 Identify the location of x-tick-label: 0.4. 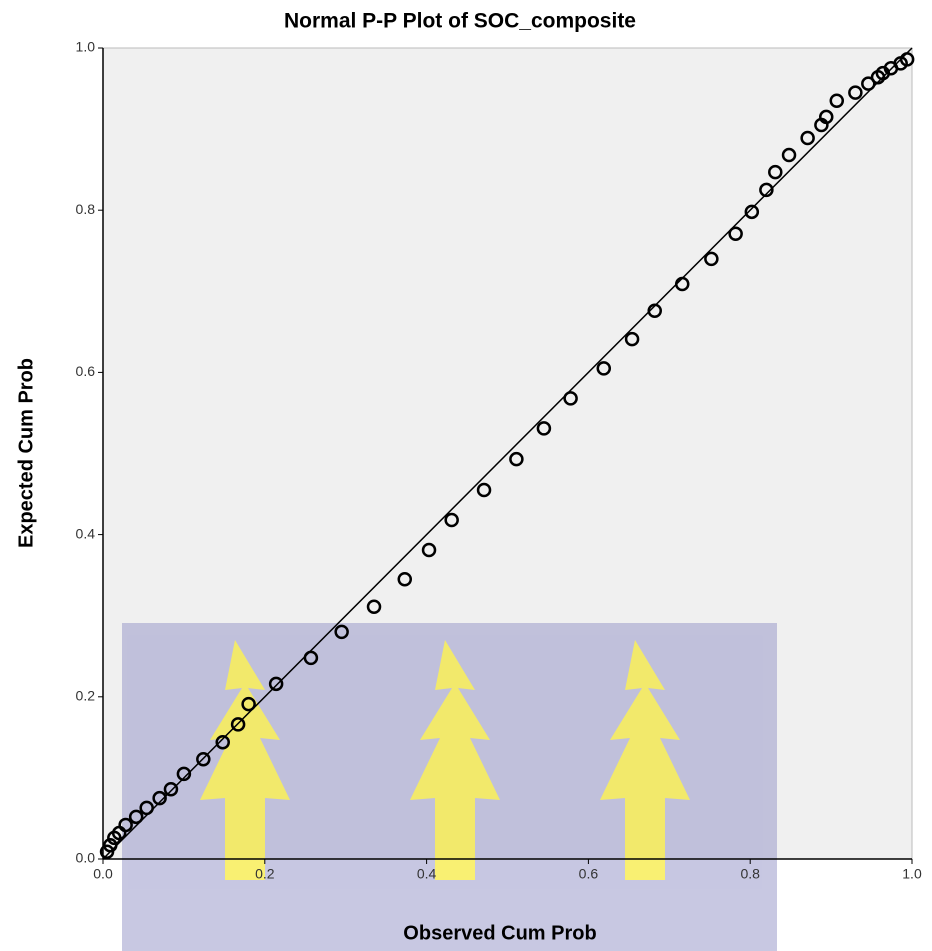
(427, 874).